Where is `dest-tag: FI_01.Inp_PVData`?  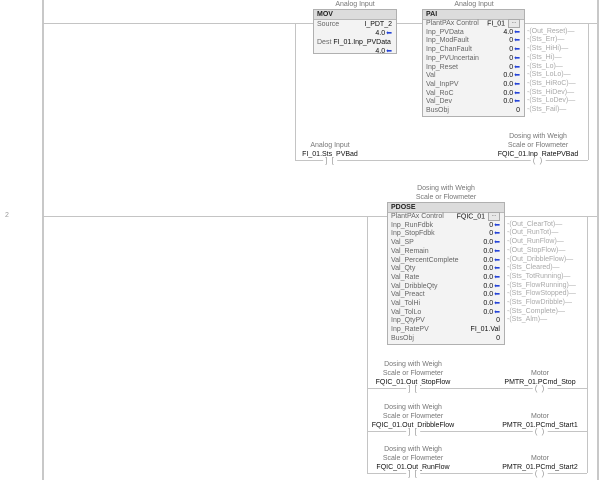
dest-tag: FI_01.Inp_PVData is located at coordinates (362, 42).